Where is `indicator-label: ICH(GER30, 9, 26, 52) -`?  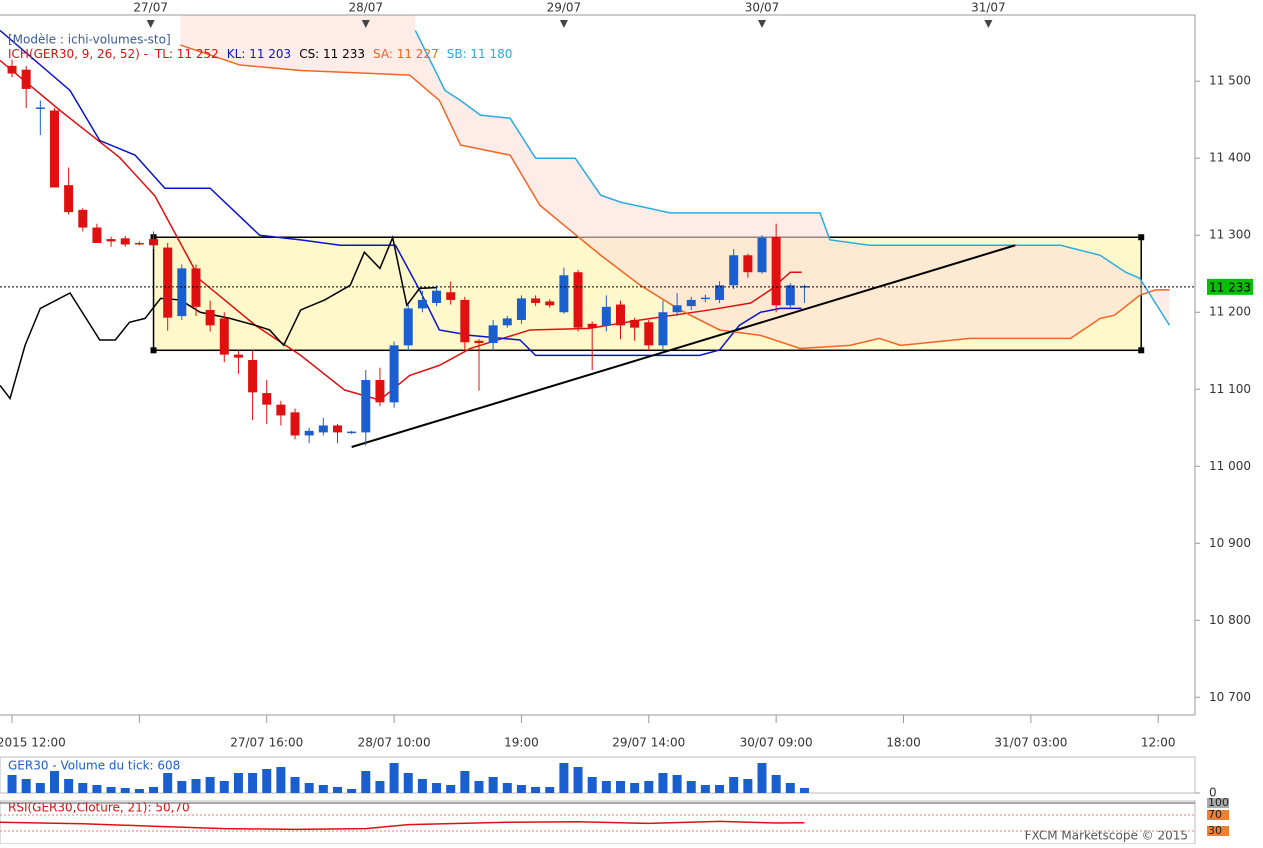
indicator-label: ICH(GER30, 9, 26, 52) - is located at coordinates (78, 54).